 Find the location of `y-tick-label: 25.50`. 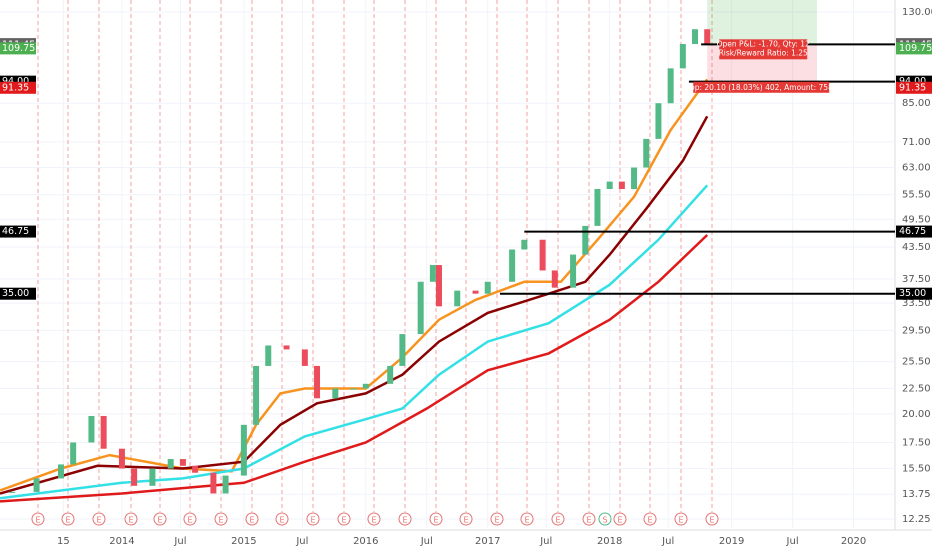

y-tick-label: 25.50 is located at coordinates (916, 362).